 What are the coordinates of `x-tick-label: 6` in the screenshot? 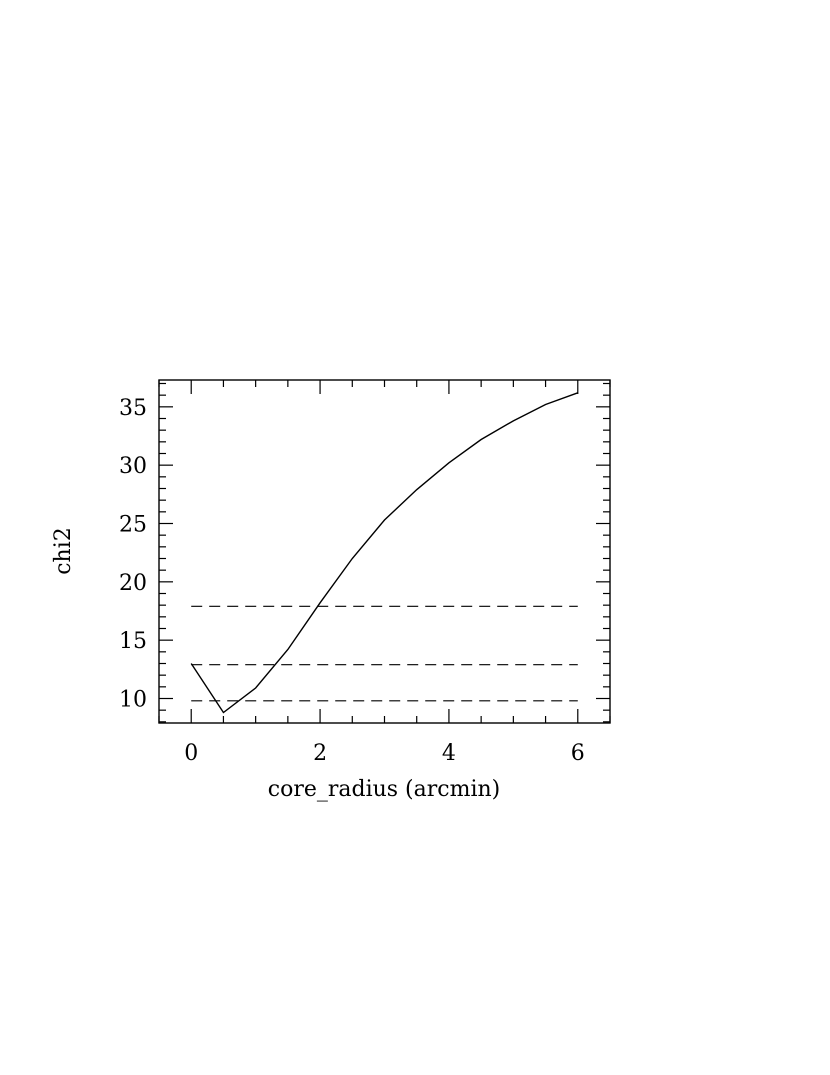 It's located at (578, 753).